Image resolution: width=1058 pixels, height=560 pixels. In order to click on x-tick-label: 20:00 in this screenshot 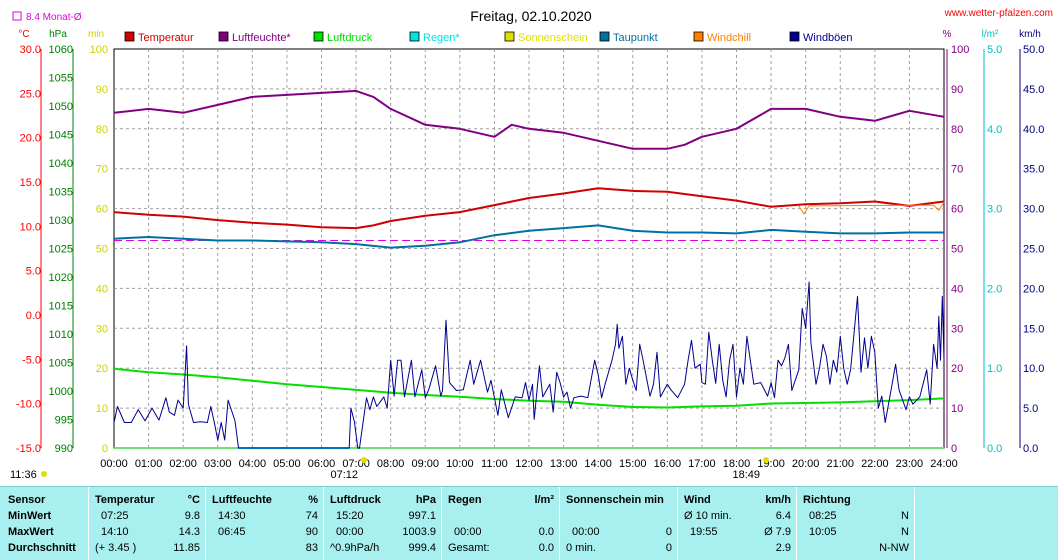, I will do `click(806, 464)`.